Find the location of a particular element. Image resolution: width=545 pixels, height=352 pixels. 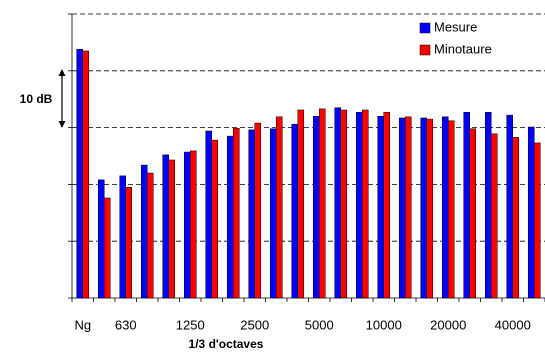

x-tick-label: 1250 is located at coordinates (190, 324).